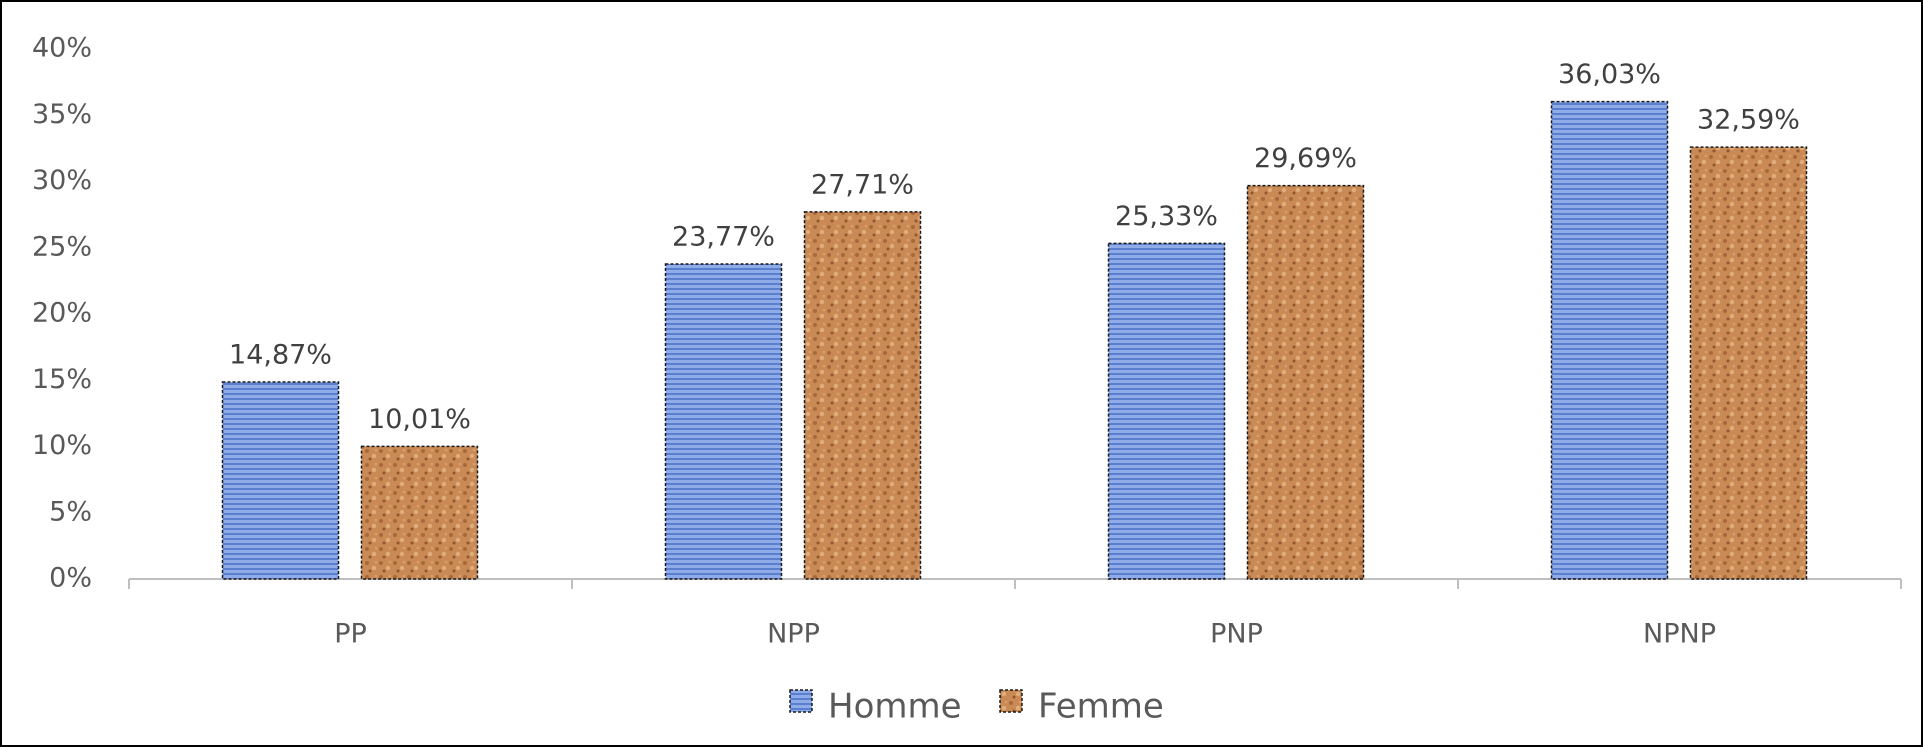 This screenshot has height=747, width=1923. What do you see at coordinates (350, 634) in the screenshot?
I see `x-tick-label: PP` at bounding box center [350, 634].